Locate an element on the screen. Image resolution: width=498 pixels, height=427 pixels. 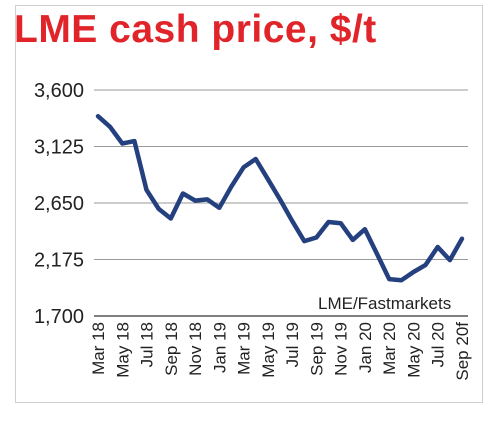
x-tick-label: May 20 is located at coordinates (413, 350).